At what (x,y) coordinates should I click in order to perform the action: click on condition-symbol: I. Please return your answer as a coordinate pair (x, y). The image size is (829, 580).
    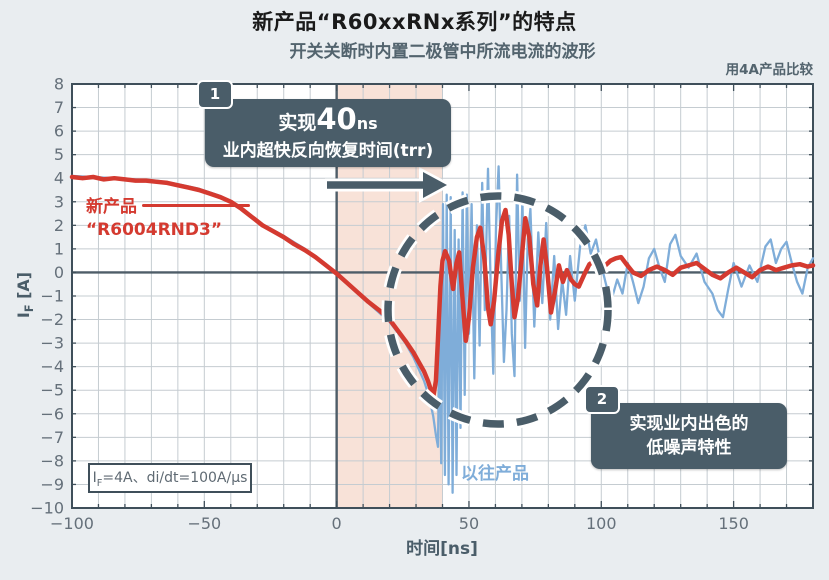
    Looking at the image, I should click on (94, 478).